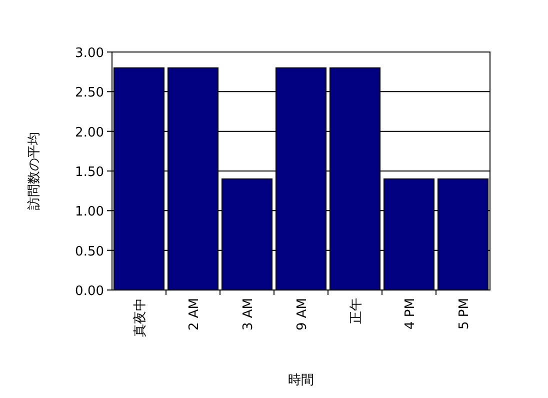 This screenshot has height=398, width=548. Describe the element at coordinates (89, 132) in the screenshot. I see `y-tick-label: 2.00` at that location.